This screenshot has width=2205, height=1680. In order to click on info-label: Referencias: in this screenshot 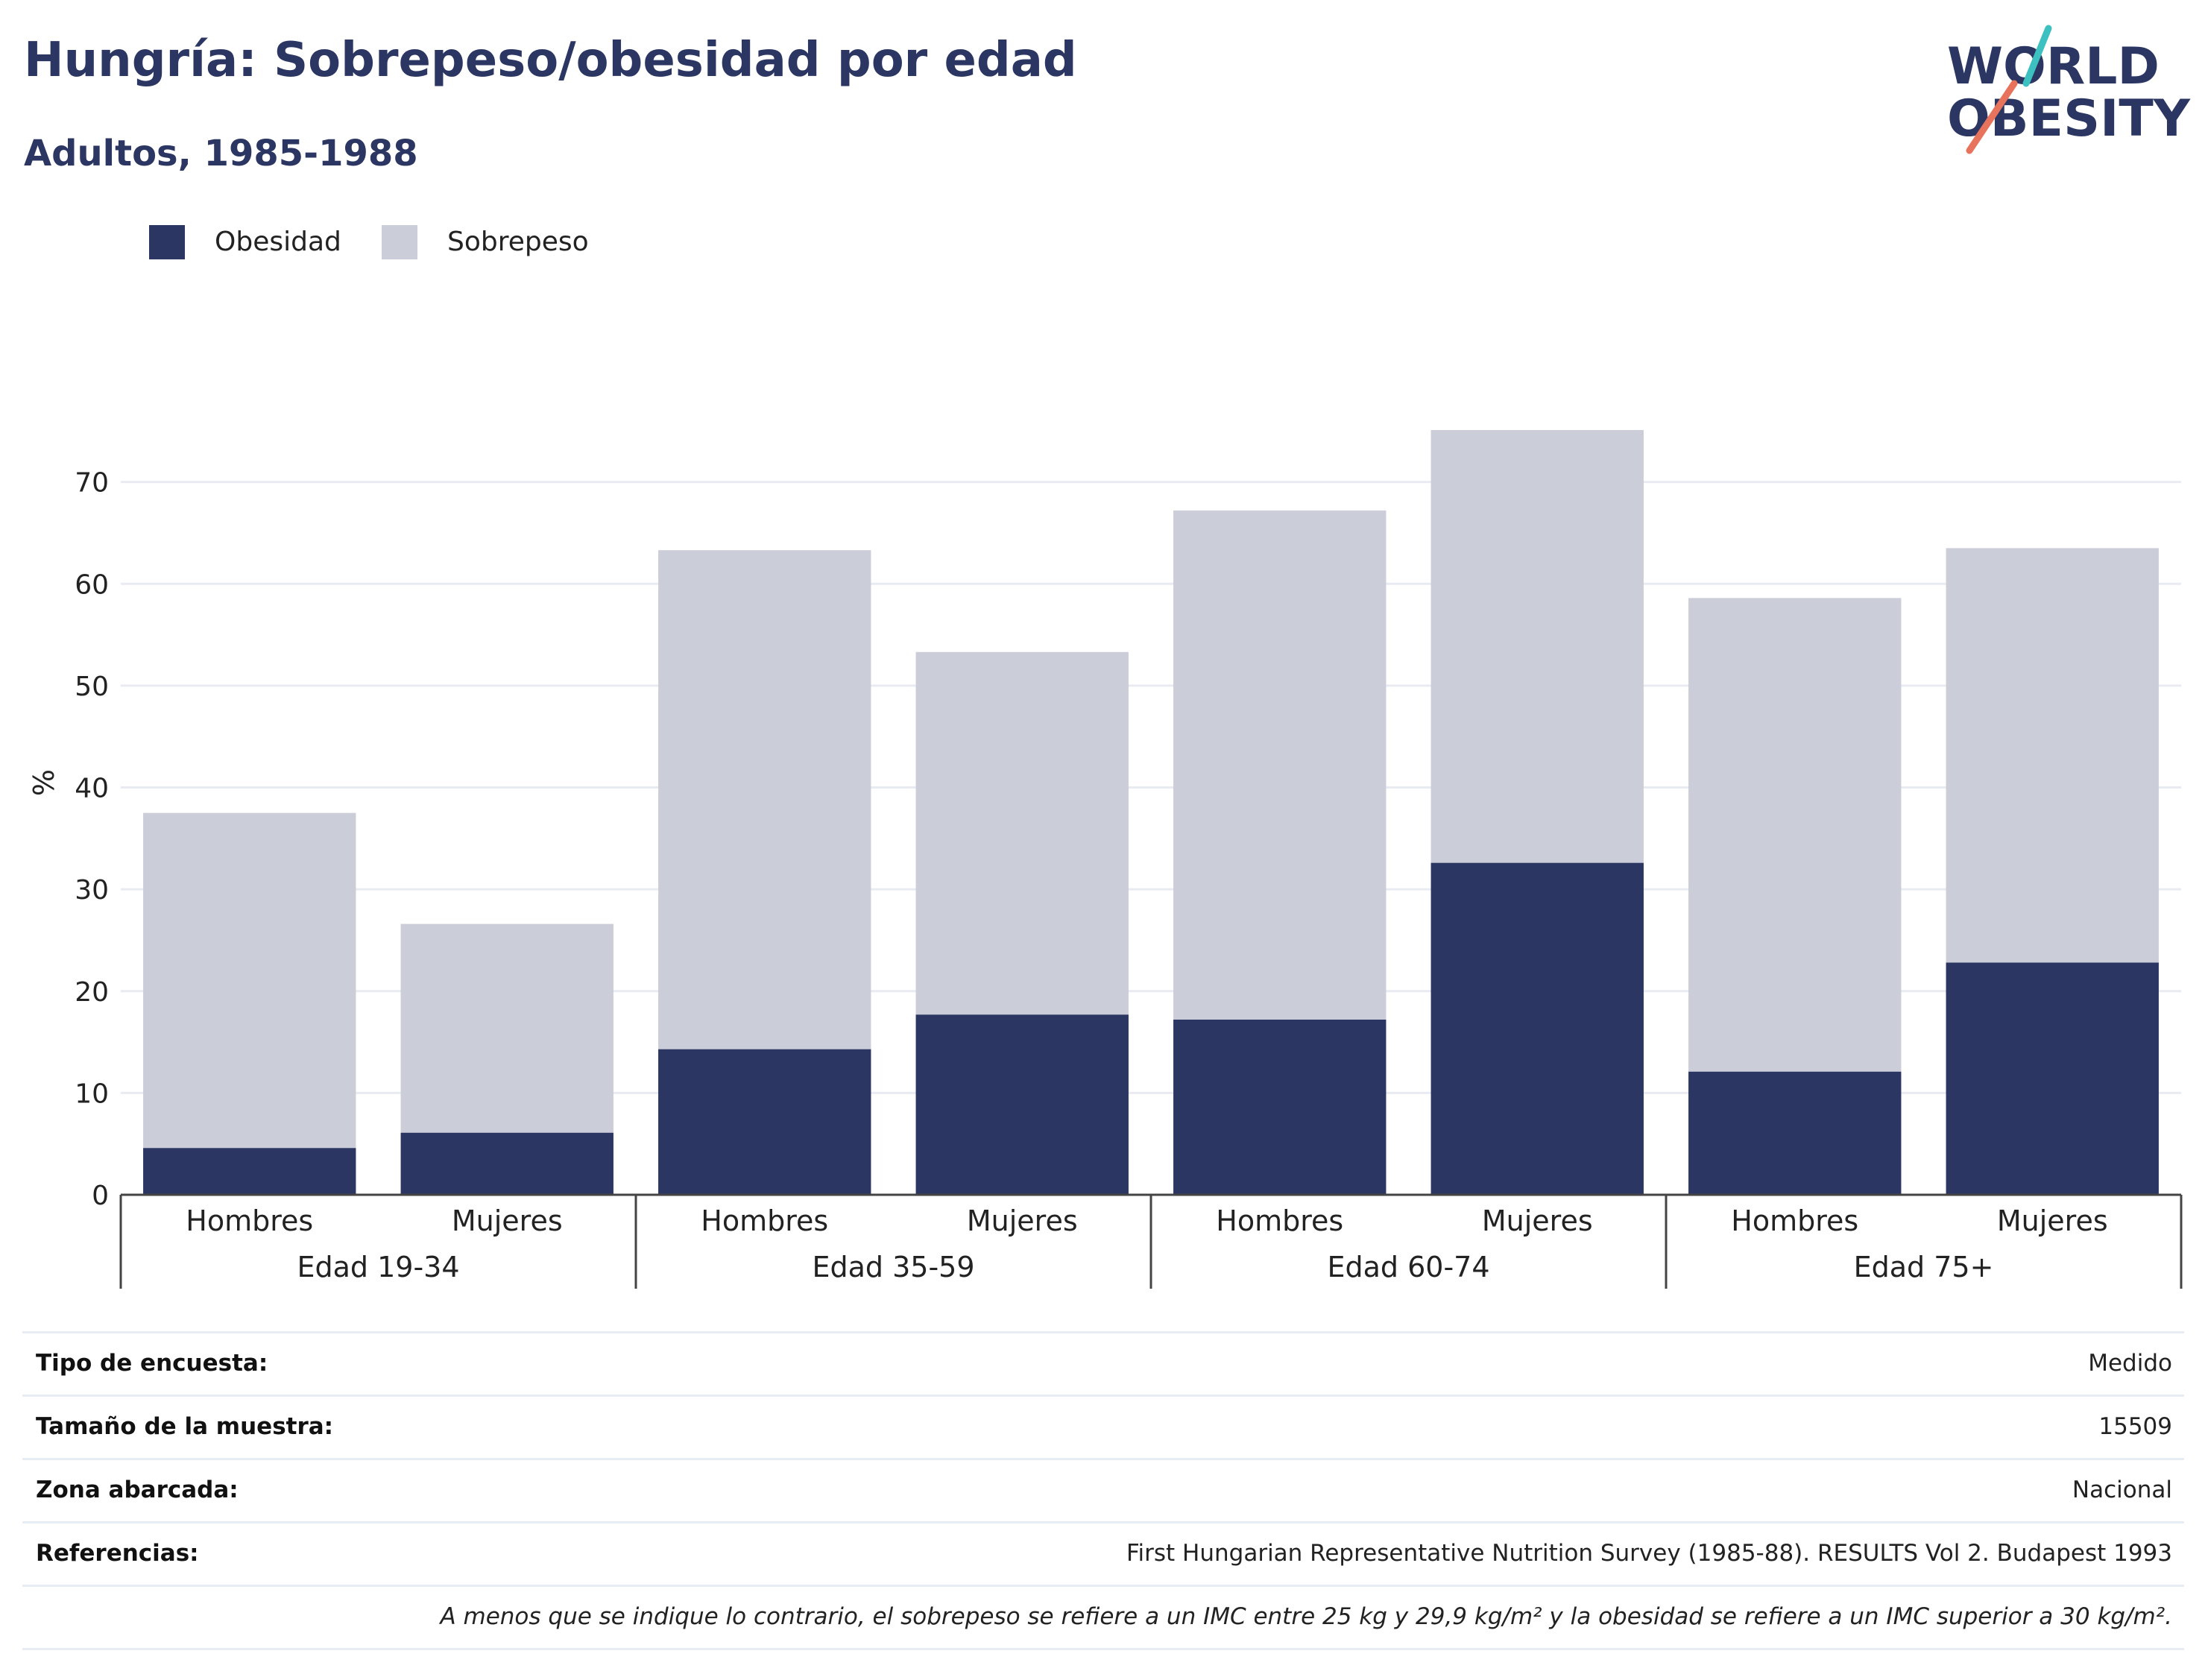, I will do `click(117, 1553)`.